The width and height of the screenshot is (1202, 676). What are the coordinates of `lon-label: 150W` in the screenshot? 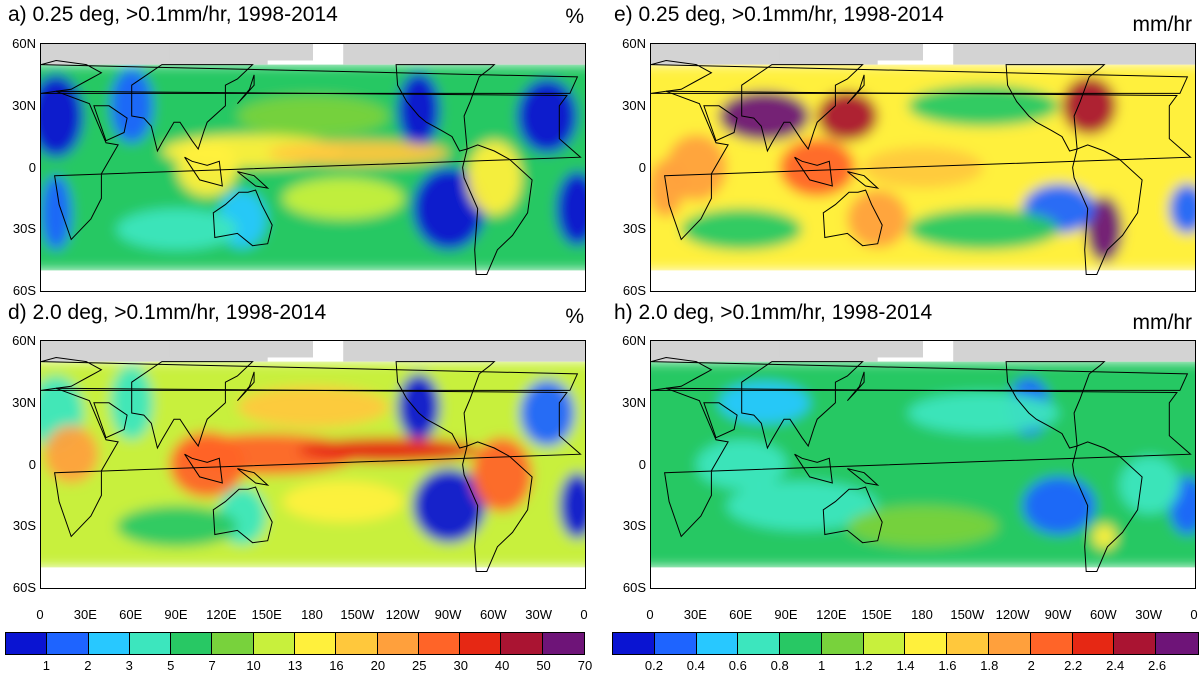 It's located at (357, 614).